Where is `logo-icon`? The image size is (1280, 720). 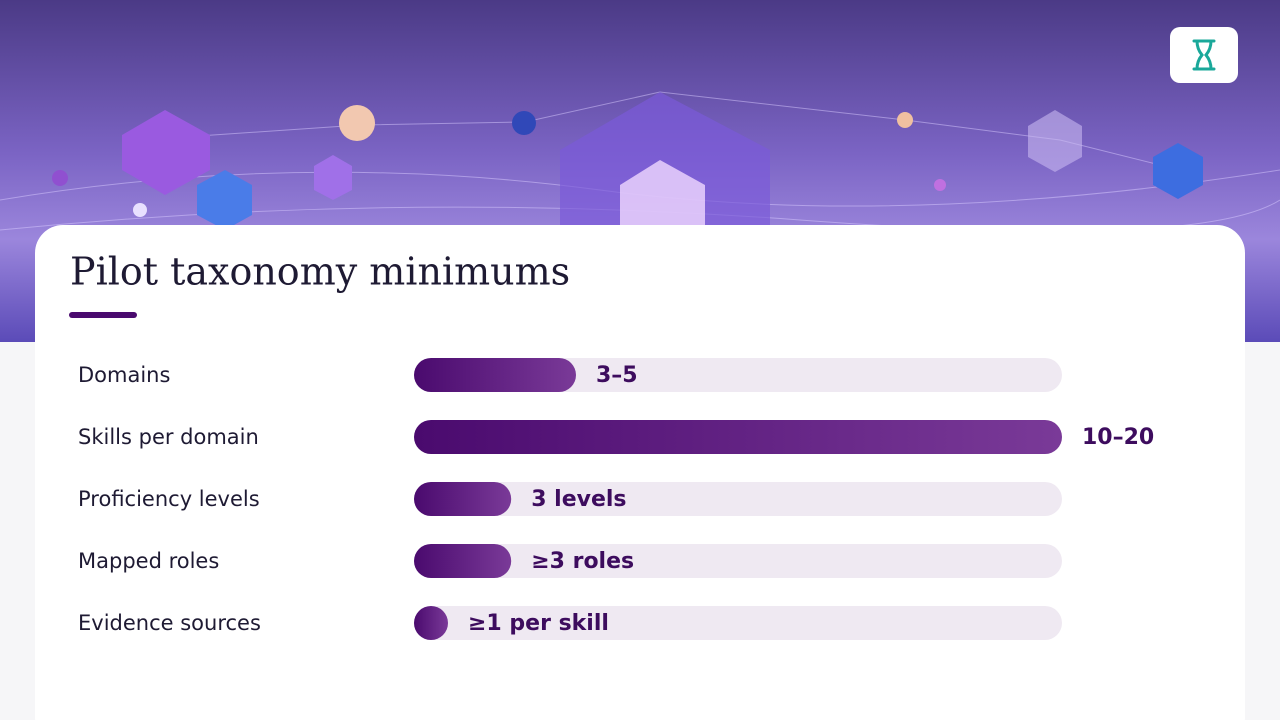
logo-icon is located at coordinates (1204, 55).